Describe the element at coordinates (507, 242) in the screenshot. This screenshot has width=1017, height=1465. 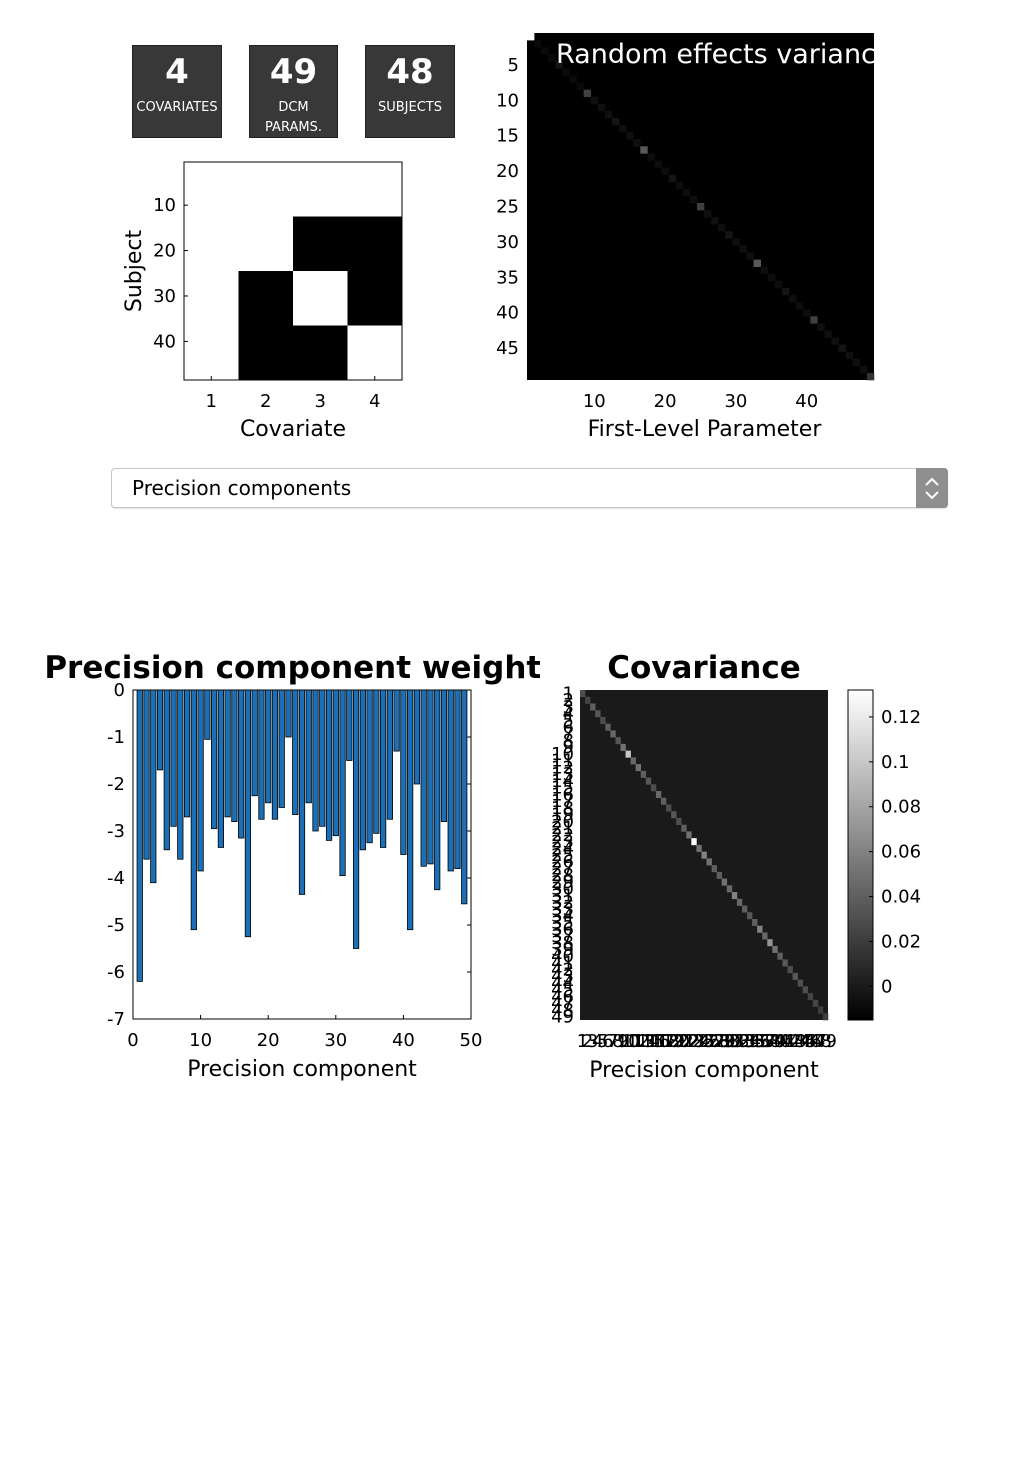
I see `y-tick-label: 30` at that location.